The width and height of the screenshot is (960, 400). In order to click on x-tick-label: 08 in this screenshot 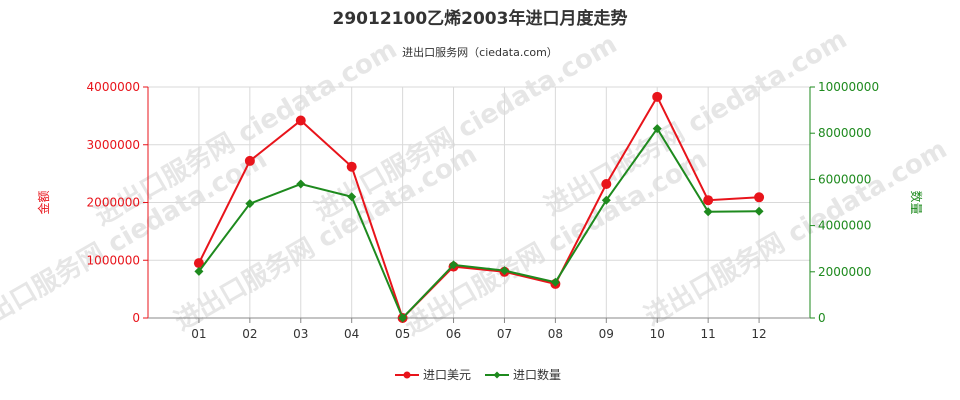, I will do `click(555, 334)`.